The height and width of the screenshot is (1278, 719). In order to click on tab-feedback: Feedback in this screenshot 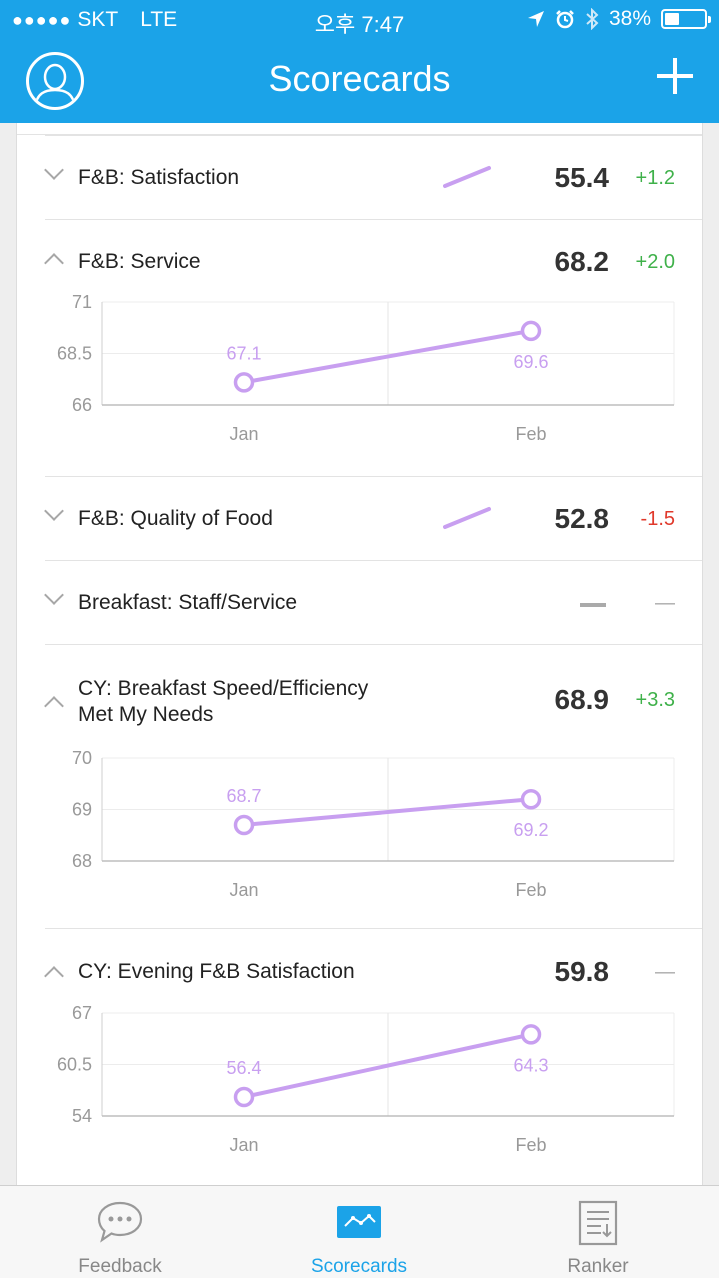, I will do `click(120, 1232)`.